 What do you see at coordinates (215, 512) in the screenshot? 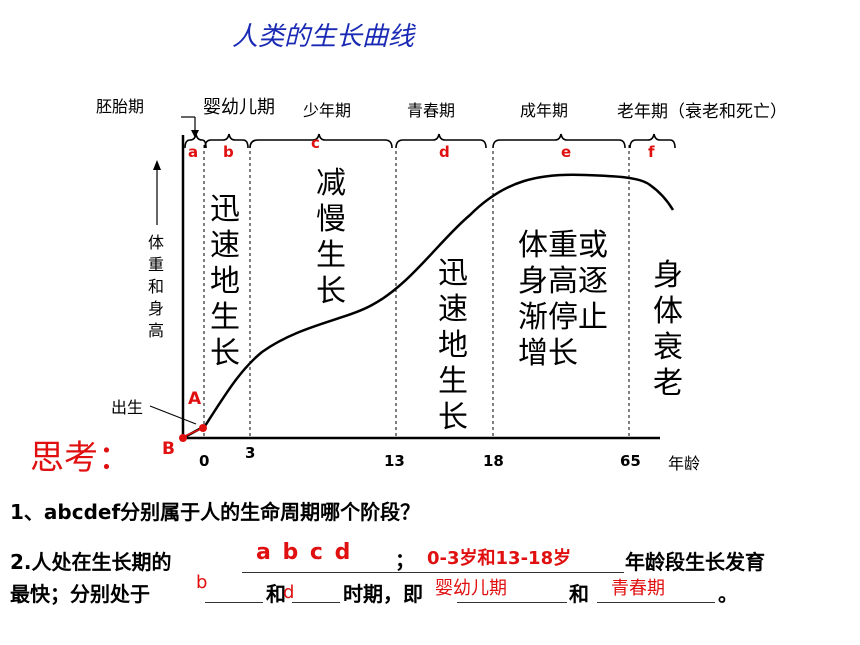
I see `question-1: 1、abcdef分别属于人的生命周期哪个阶段？` at bounding box center [215, 512].